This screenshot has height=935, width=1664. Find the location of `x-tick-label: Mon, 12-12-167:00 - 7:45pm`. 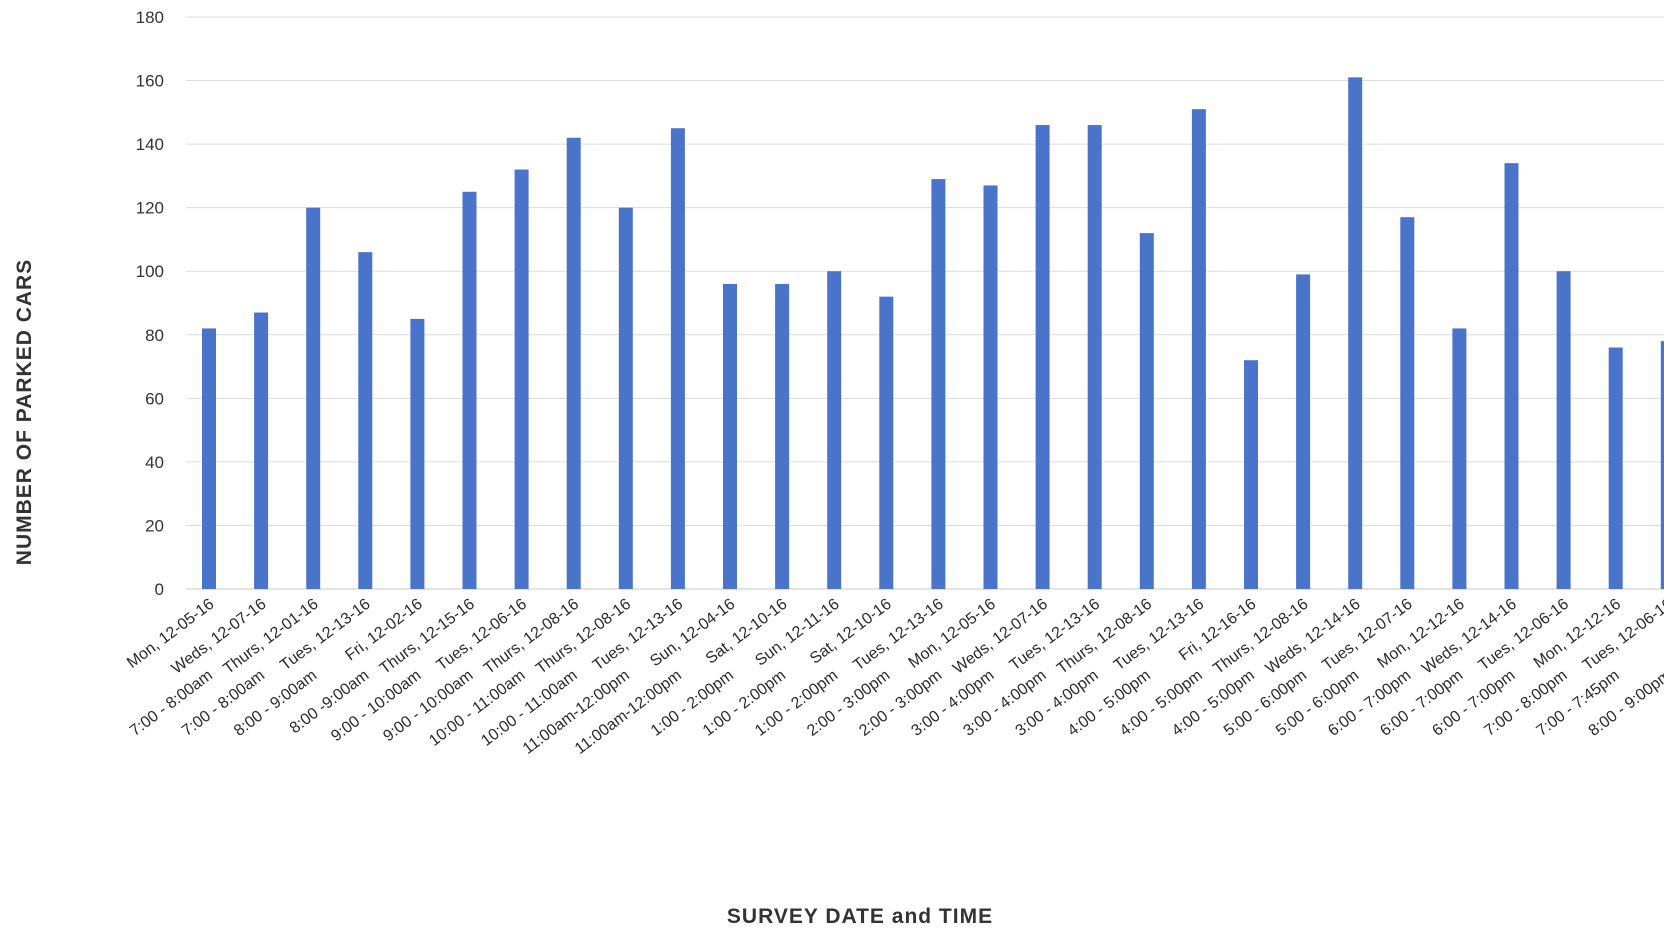

x-tick-label: Mon, 12-12-167:00 - 7:45pm is located at coordinates (1579, 668).